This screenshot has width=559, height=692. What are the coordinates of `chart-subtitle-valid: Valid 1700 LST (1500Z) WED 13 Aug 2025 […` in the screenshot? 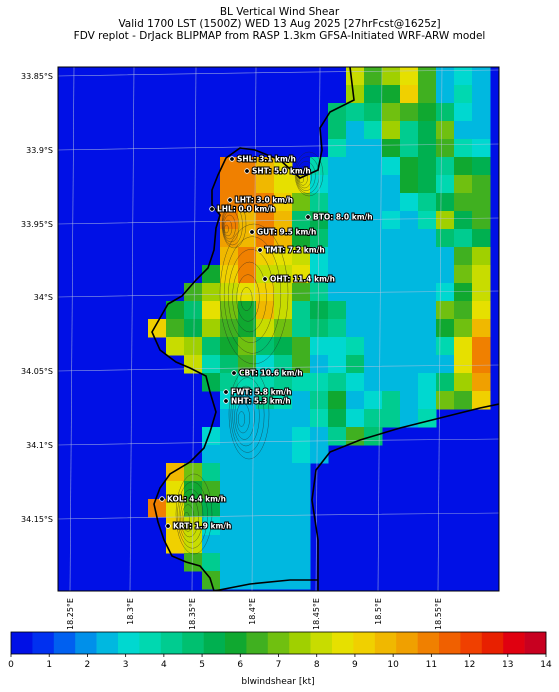 It's located at (279, 24).